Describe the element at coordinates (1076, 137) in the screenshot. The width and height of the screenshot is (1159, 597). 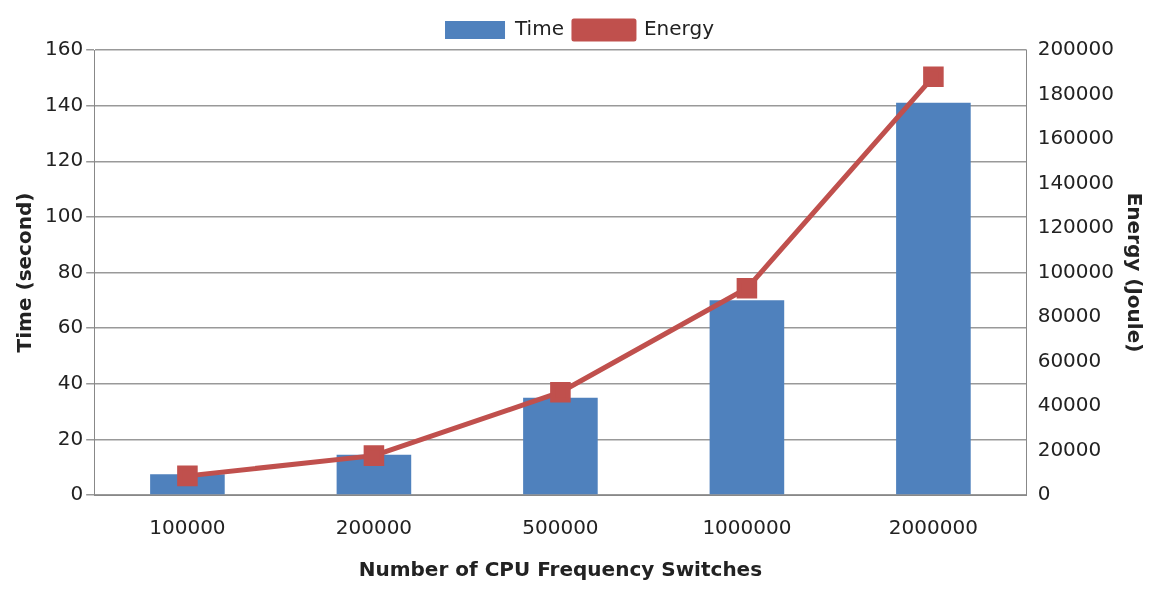
I see `y2-tick-label: 160000` at that location.